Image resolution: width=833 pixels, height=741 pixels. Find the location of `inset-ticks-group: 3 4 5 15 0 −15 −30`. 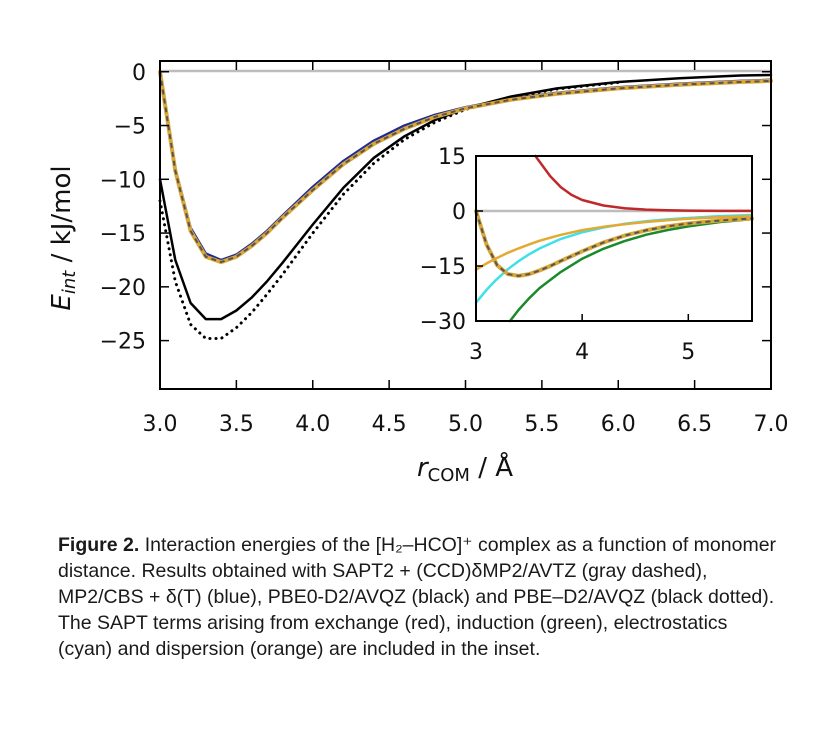

inset-ticks-group: 3 4 5 15 0 −15 −30 is located at coordinates (558, 255).